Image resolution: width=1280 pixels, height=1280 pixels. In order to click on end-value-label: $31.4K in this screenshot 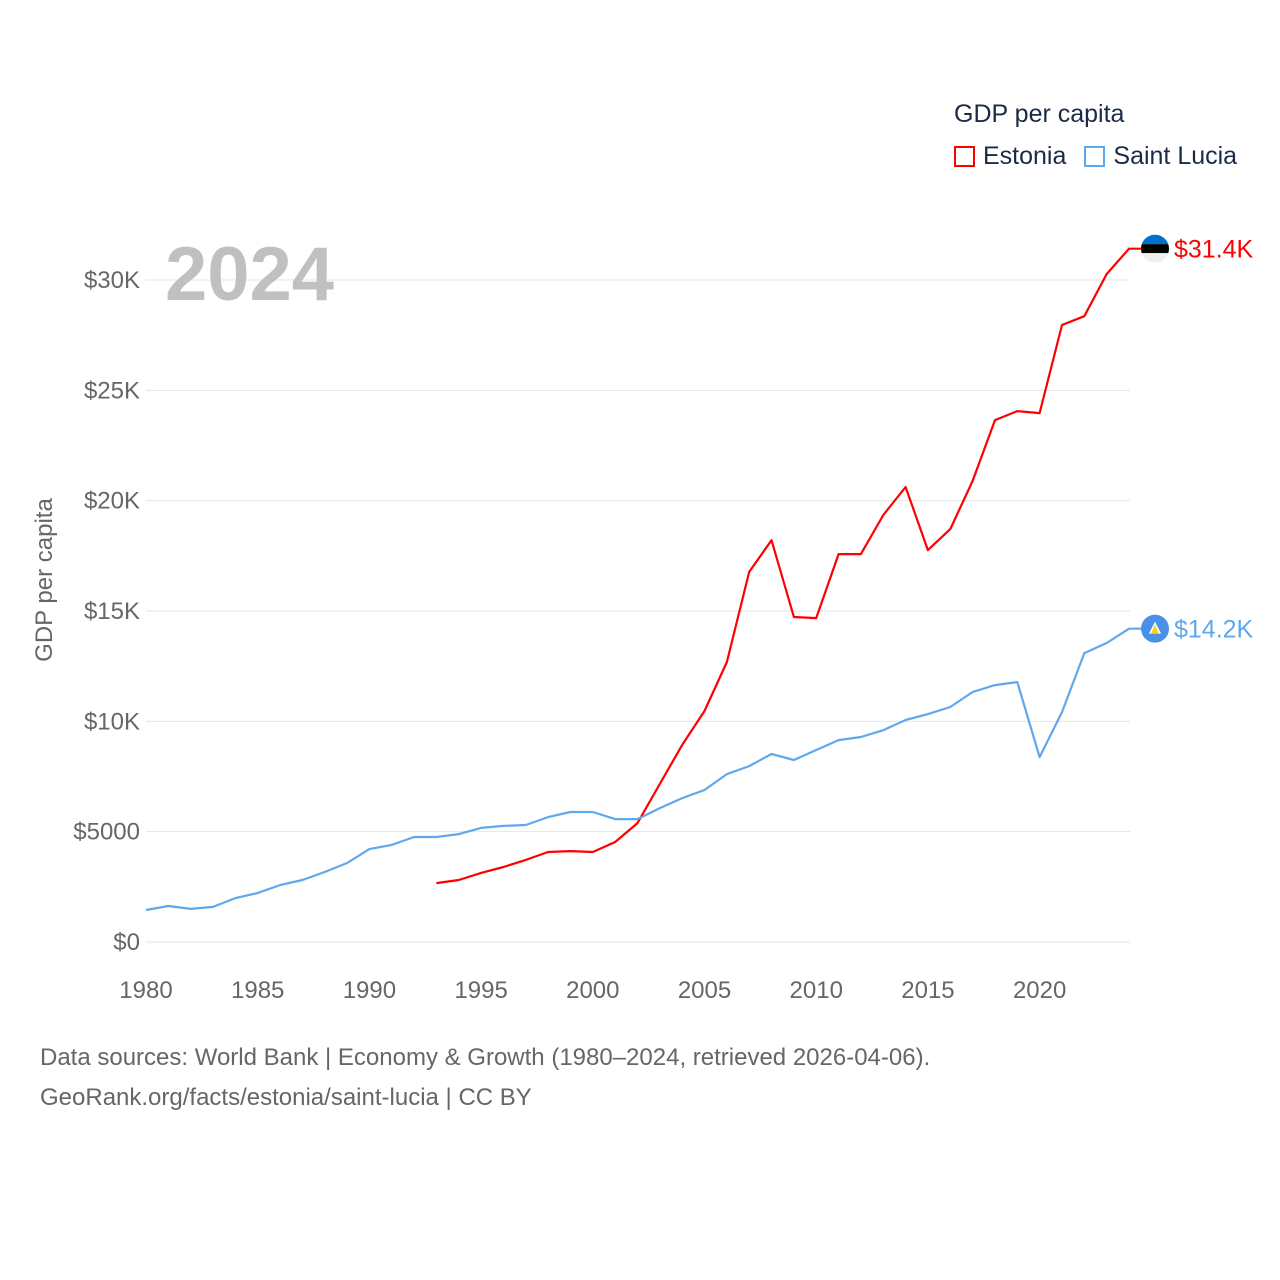, I will do `click(1214, 250)`.